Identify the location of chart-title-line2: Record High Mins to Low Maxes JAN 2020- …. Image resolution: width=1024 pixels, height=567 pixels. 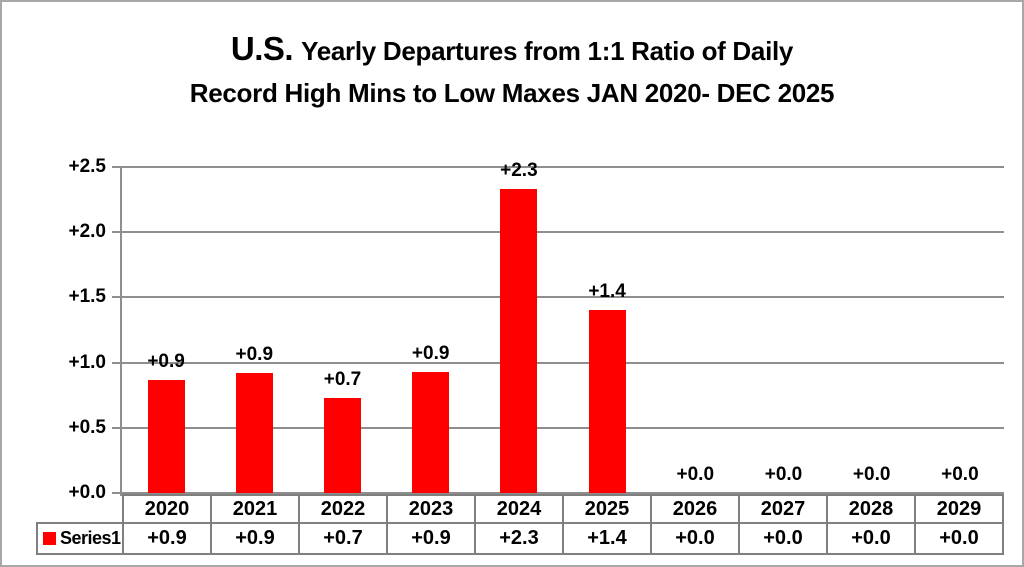
(512, 93).